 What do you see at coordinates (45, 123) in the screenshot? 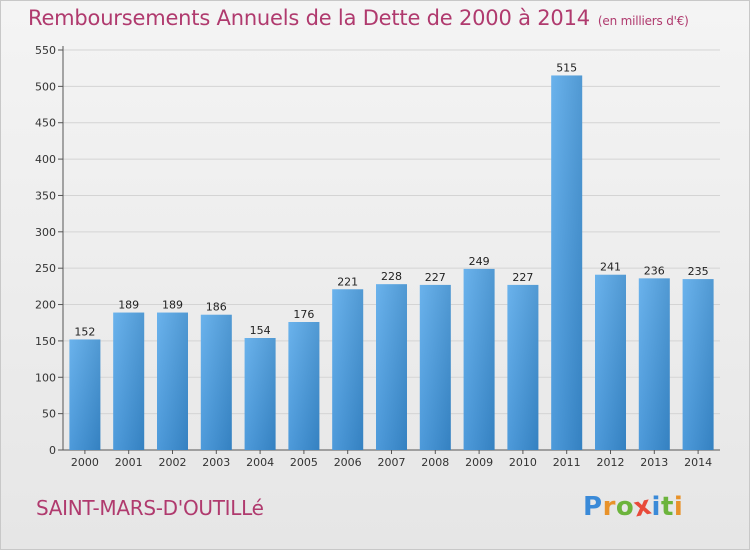
I see `y-tick-label: 450` at bounding box center [45, 123].